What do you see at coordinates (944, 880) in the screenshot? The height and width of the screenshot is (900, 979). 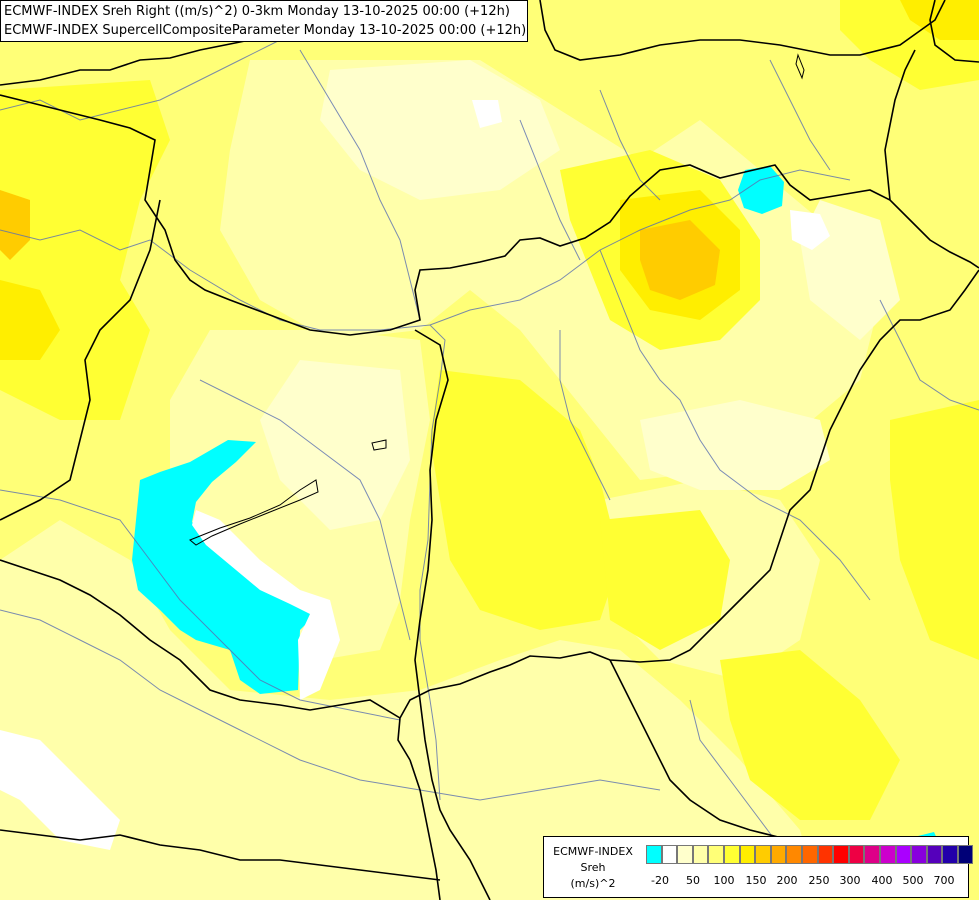 I see `legend-tick-label: 700` at bounding box center [944, 880].